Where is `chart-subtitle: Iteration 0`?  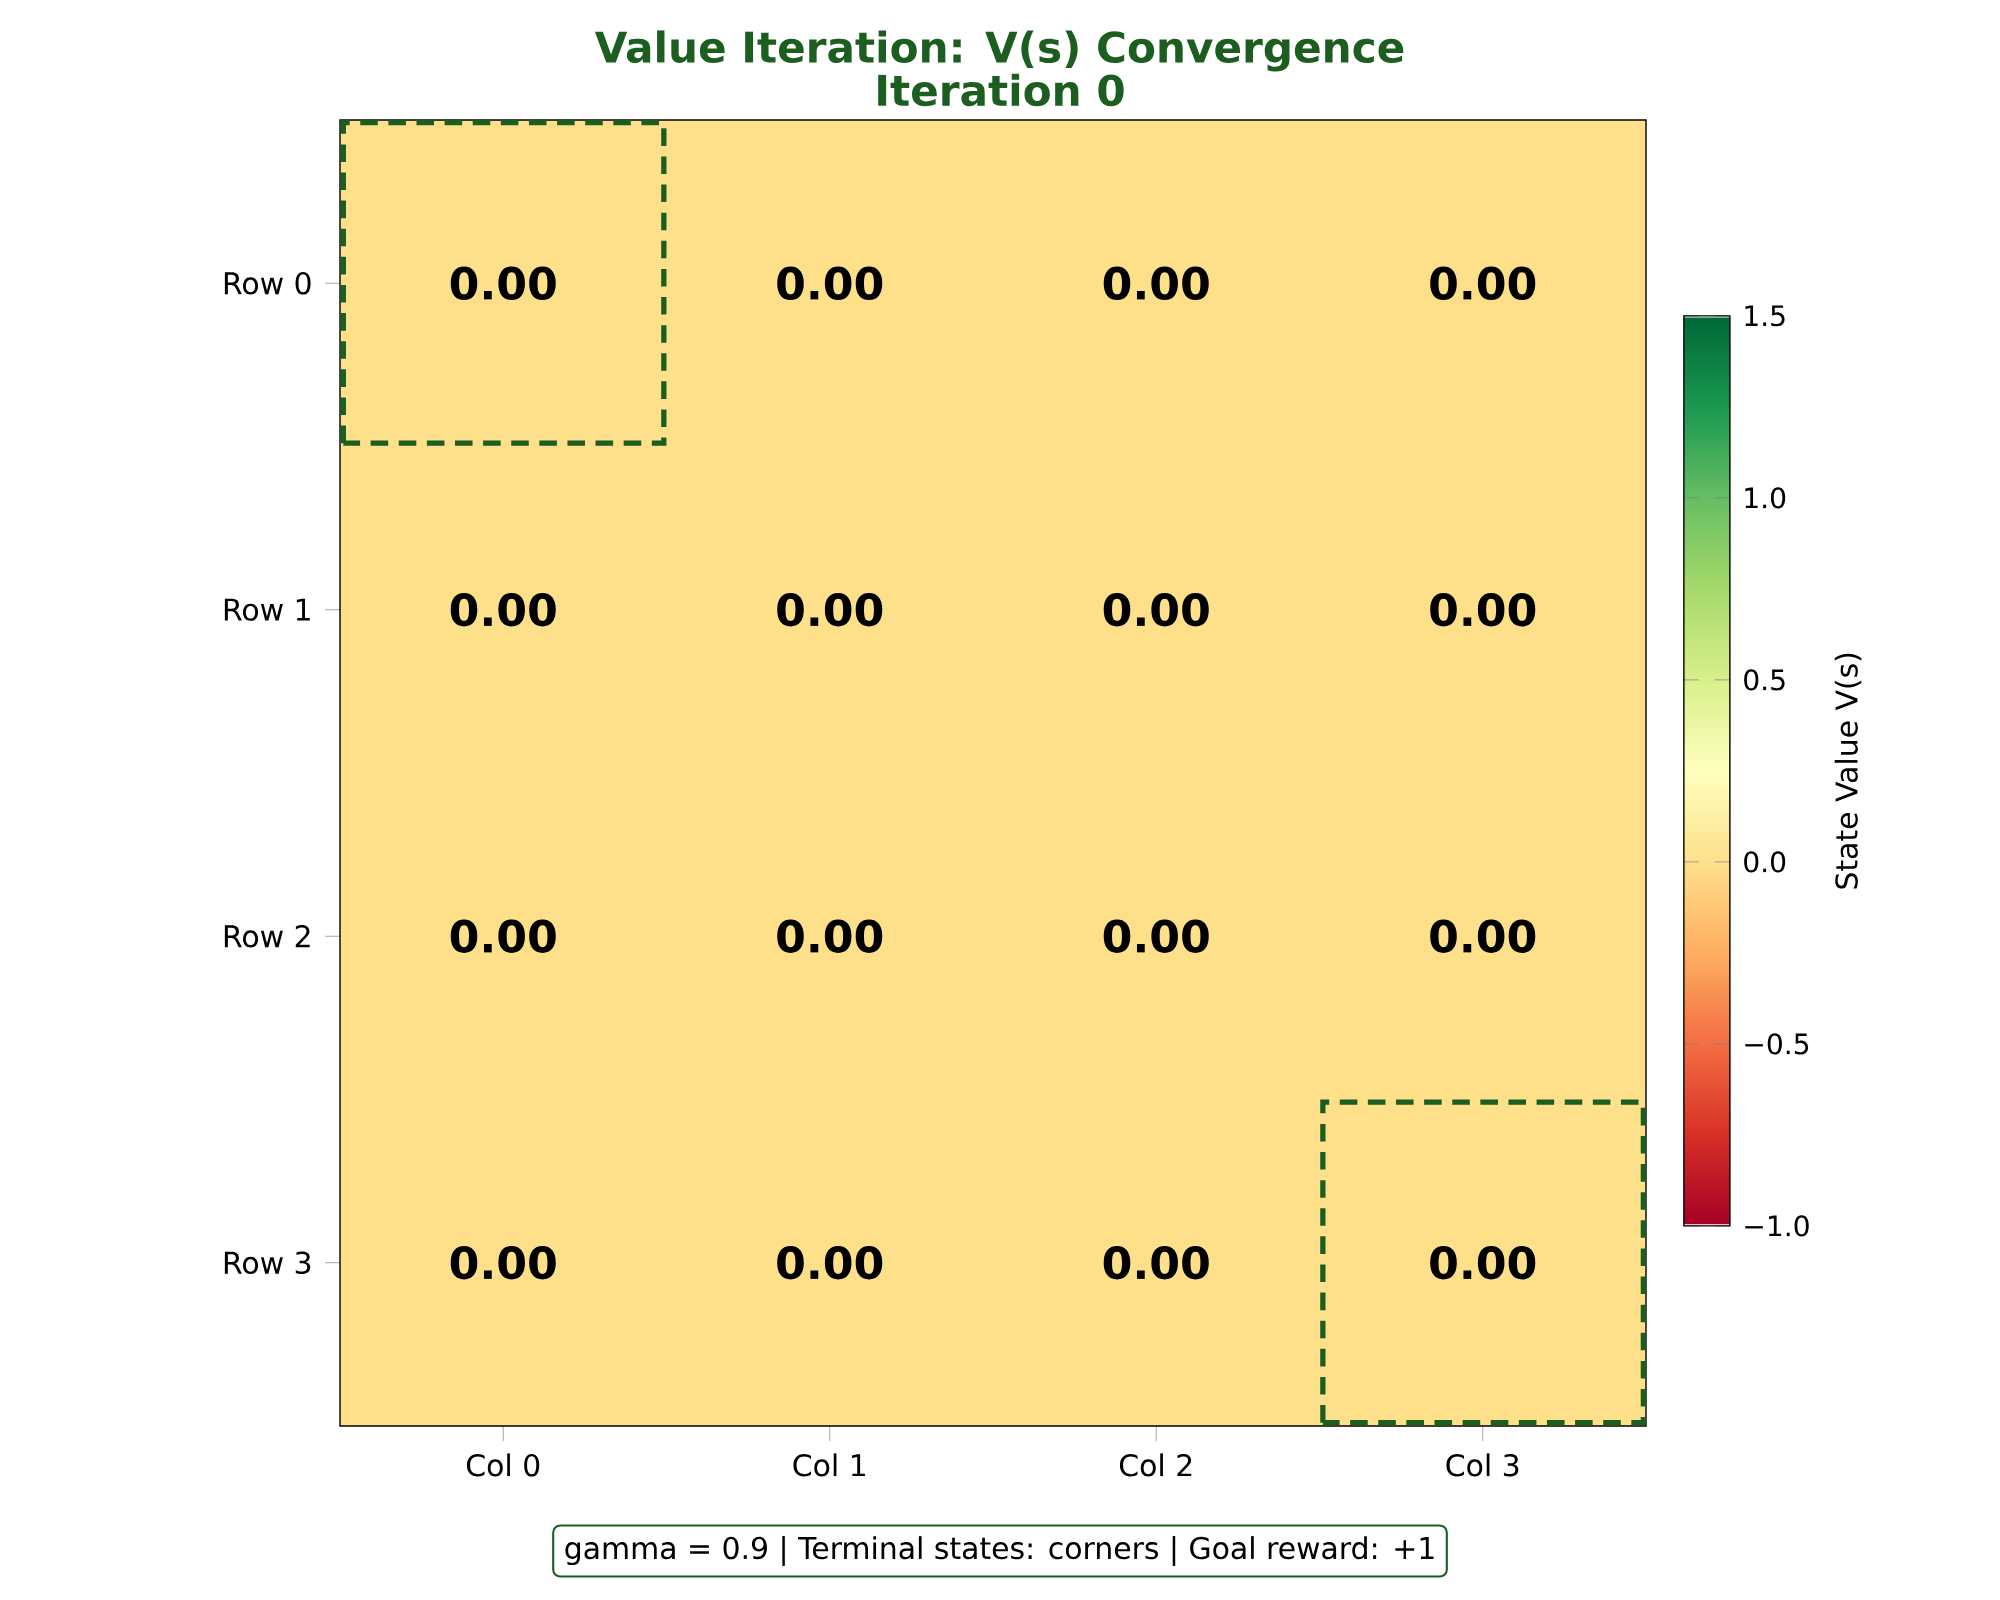
chart-subtitle: Iteration 0 is located at coordinates (1001, 90).